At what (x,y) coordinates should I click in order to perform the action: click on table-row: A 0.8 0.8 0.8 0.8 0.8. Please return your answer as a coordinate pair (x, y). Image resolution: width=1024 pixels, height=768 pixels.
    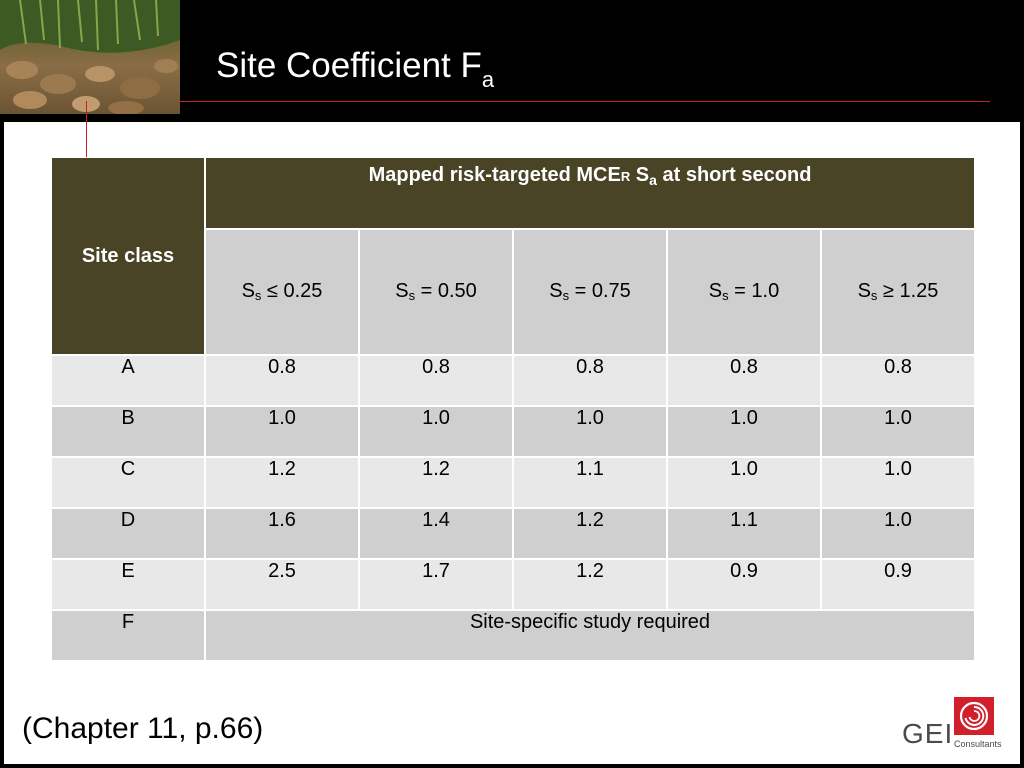
    Looking at the image, I should click on (513, 380).